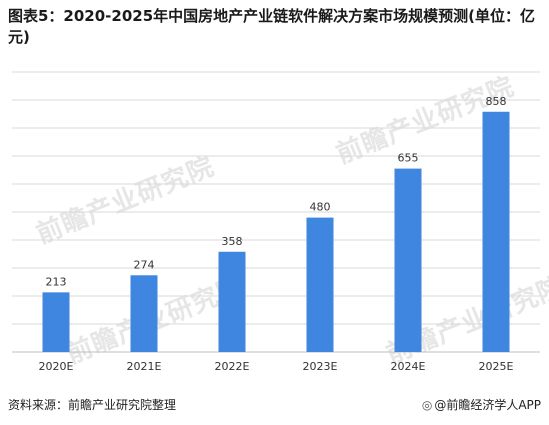 The width and height of the screenshot is (549, 425). What do you see at coordinates (274, 405) in the screenshot?
I see `footer: 资料来源：前瞻产业研究院整理 ◎ @前瞻经济学人APP` at bounding box center [274, 405].